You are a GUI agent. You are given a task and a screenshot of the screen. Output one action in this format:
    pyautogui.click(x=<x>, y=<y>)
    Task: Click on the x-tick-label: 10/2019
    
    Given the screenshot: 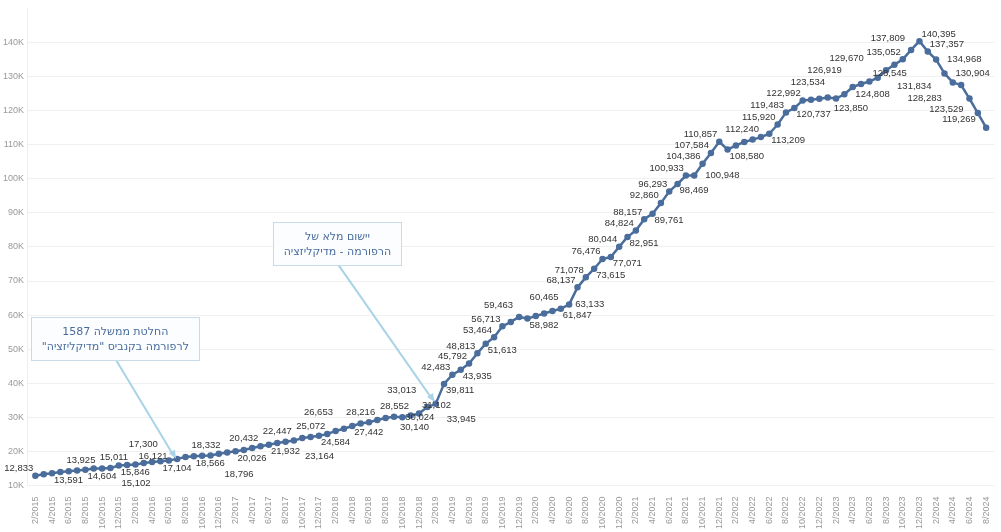 What is the action you would take?
    pyautogui.click(x=501, y=513)
    